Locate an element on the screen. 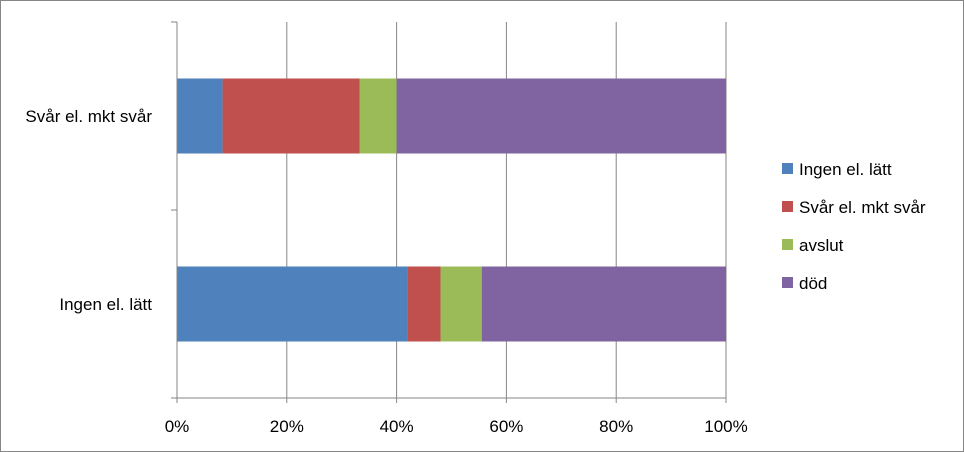  x-tick-label: 80% is located at coordinates (616, 426).